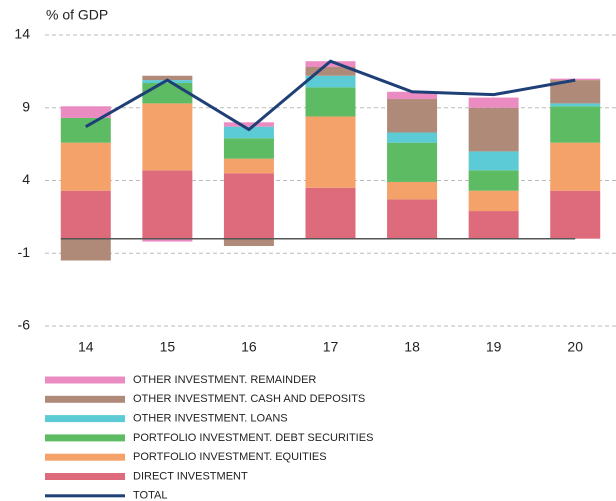 This screenshot has height=501, width=616. I want to click on legend-label: PORTFOLIO INVESTMENT. DEBT SECURITIES, so click(253, 438).